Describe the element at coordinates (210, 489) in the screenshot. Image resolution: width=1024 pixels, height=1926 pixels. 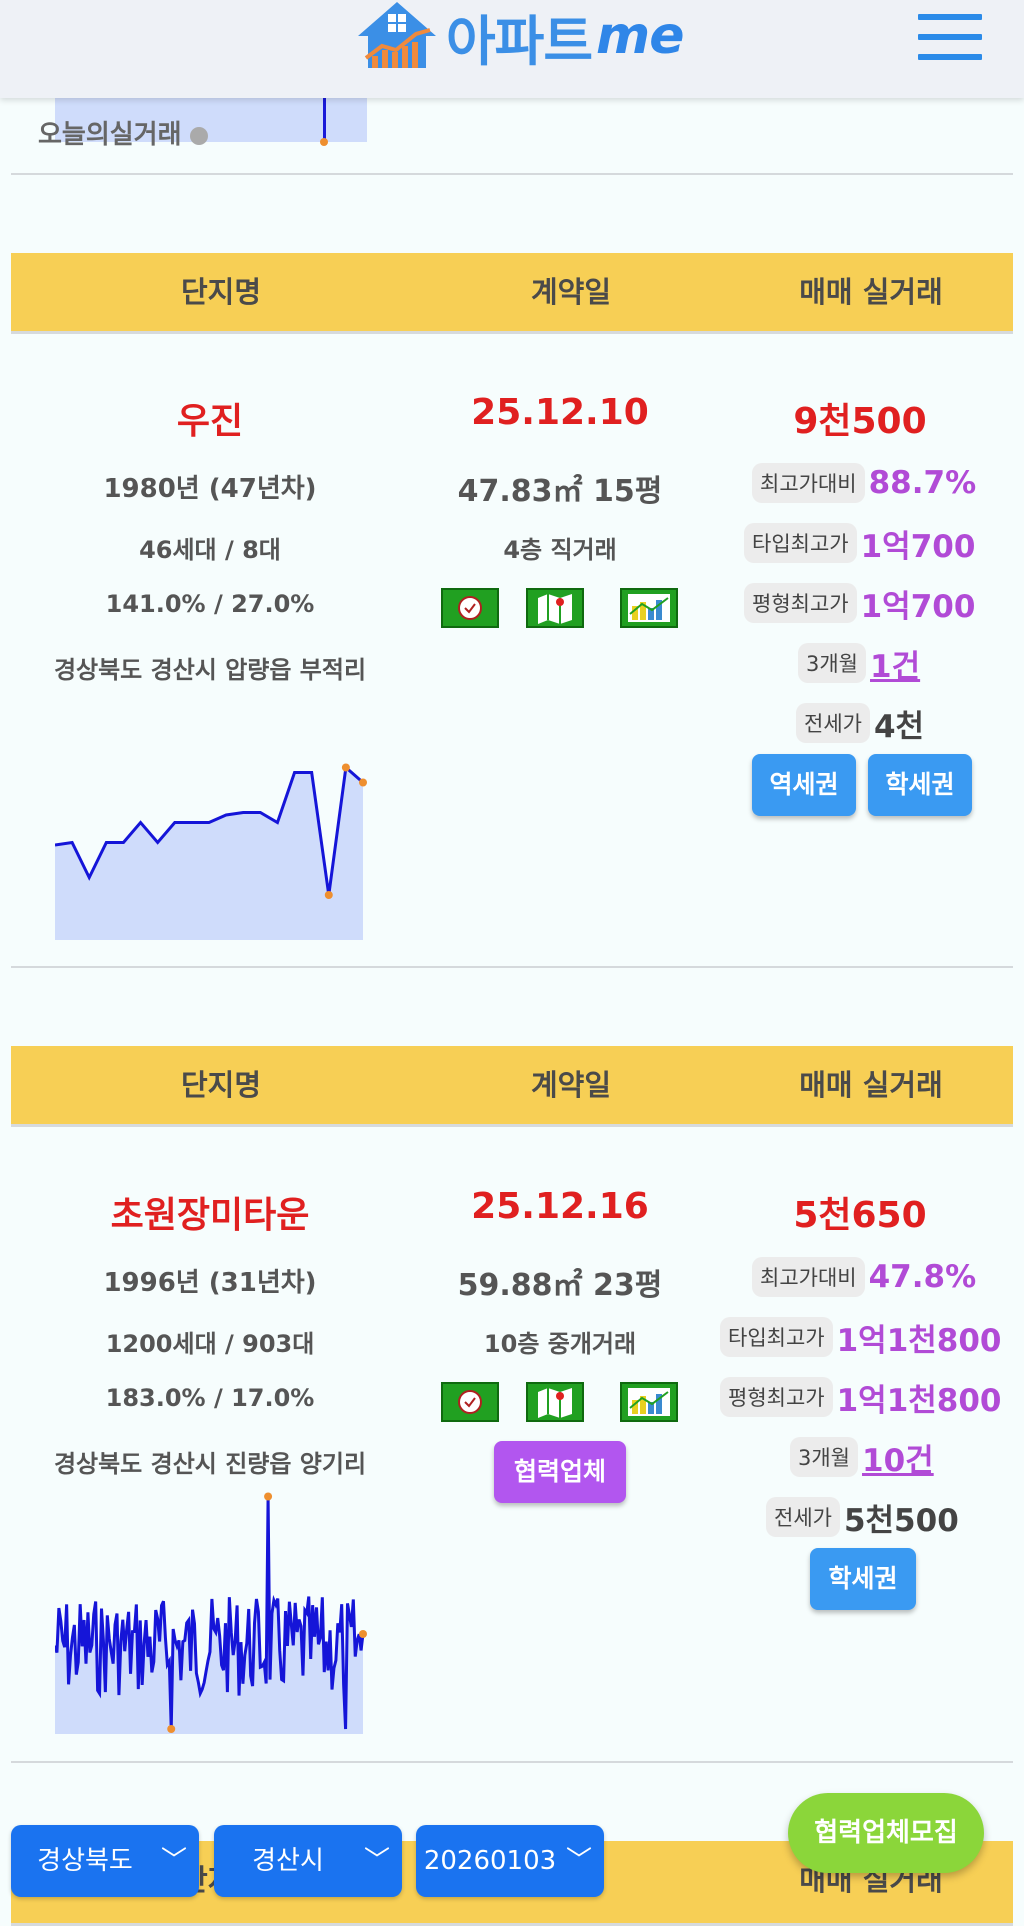
I see `built-year: 1980년 (47년차)` at that location.